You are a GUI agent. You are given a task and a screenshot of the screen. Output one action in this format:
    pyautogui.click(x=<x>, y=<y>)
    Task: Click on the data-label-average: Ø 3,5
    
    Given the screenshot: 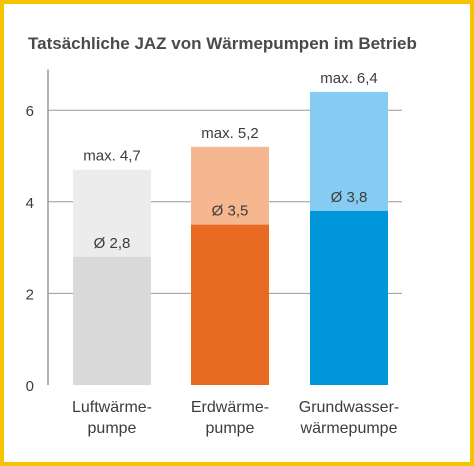 What is the action you would take?
    pyautogui.click(x=230, y=211)
    